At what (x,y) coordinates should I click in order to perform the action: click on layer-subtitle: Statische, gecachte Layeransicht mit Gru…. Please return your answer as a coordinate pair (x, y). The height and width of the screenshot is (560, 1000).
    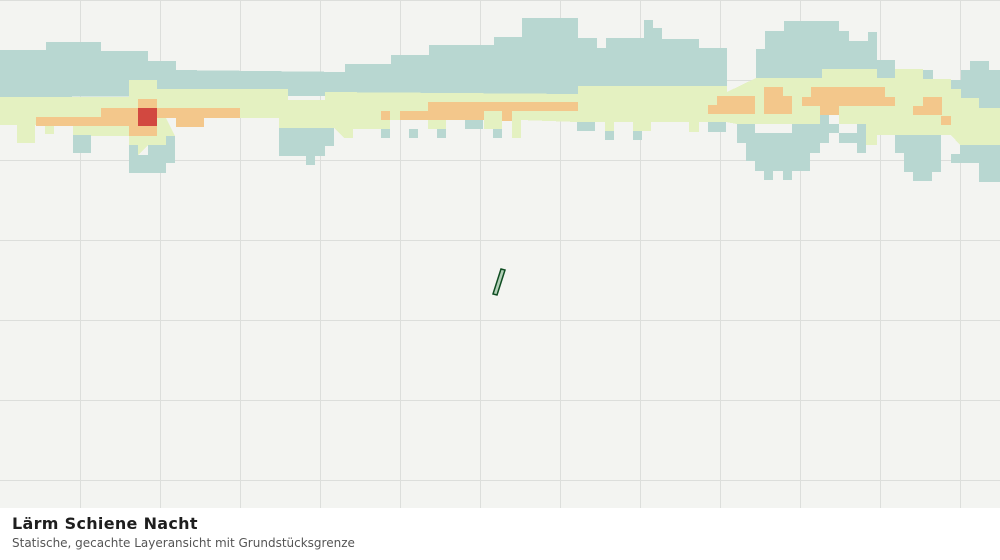
    Looking at the image, I should click on (183, 543).